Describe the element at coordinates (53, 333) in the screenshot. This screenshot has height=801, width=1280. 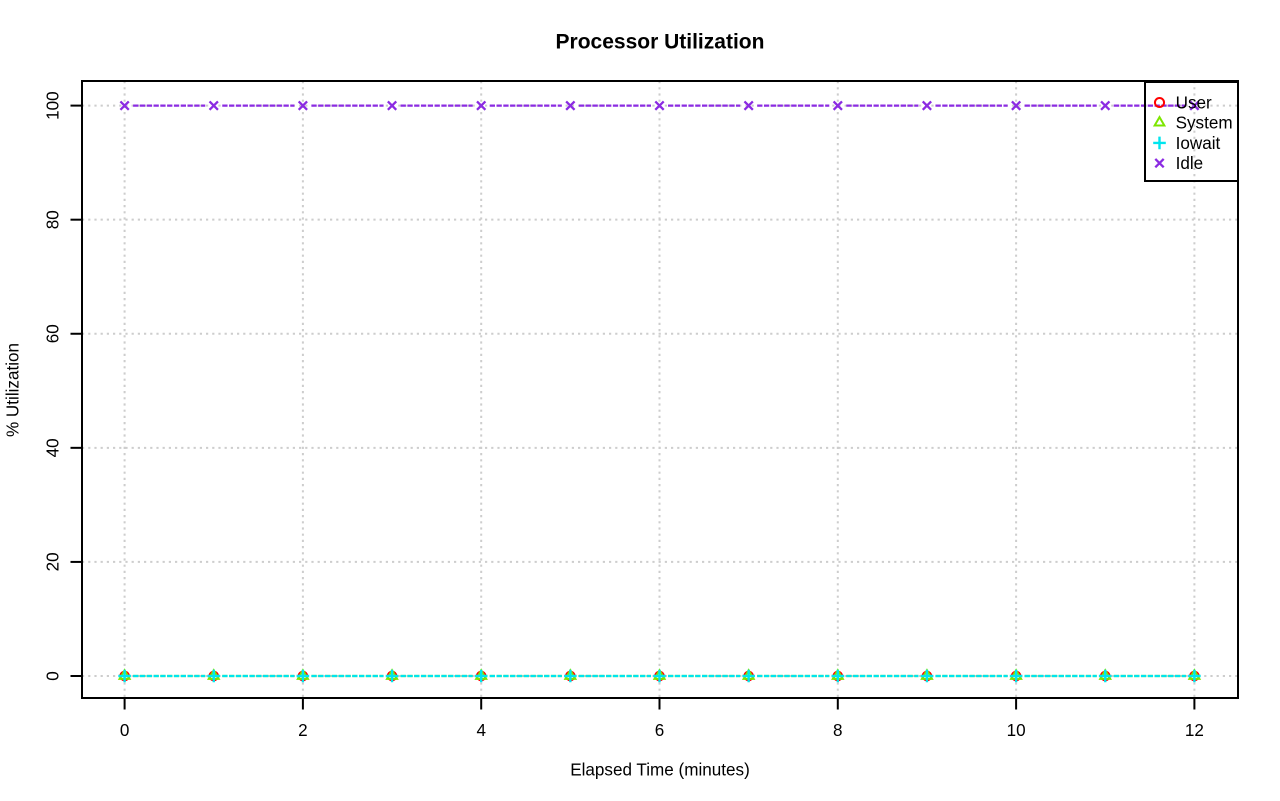
I see `svg-text: 60` at that location.